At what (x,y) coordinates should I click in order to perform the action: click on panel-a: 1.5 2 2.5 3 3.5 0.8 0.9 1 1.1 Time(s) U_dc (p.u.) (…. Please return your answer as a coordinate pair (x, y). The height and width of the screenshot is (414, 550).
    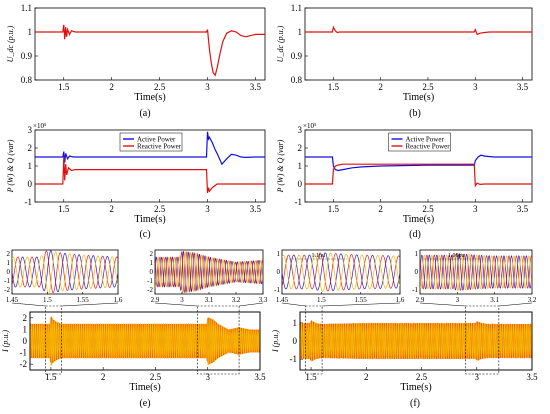
    Looking at the image, I should click on (136, 61).